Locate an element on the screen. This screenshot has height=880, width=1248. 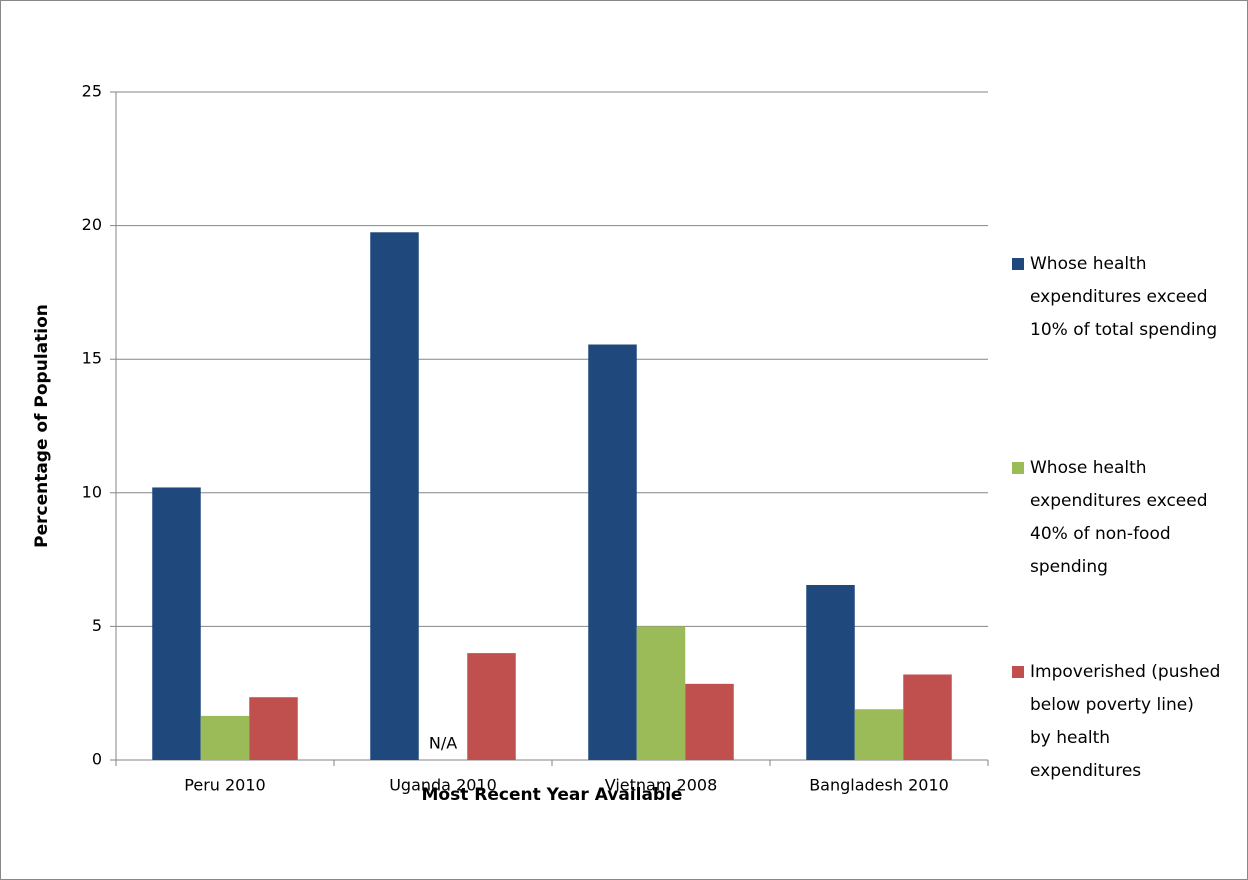
y-tick-label: 10 is located at coordinates (92, 491).